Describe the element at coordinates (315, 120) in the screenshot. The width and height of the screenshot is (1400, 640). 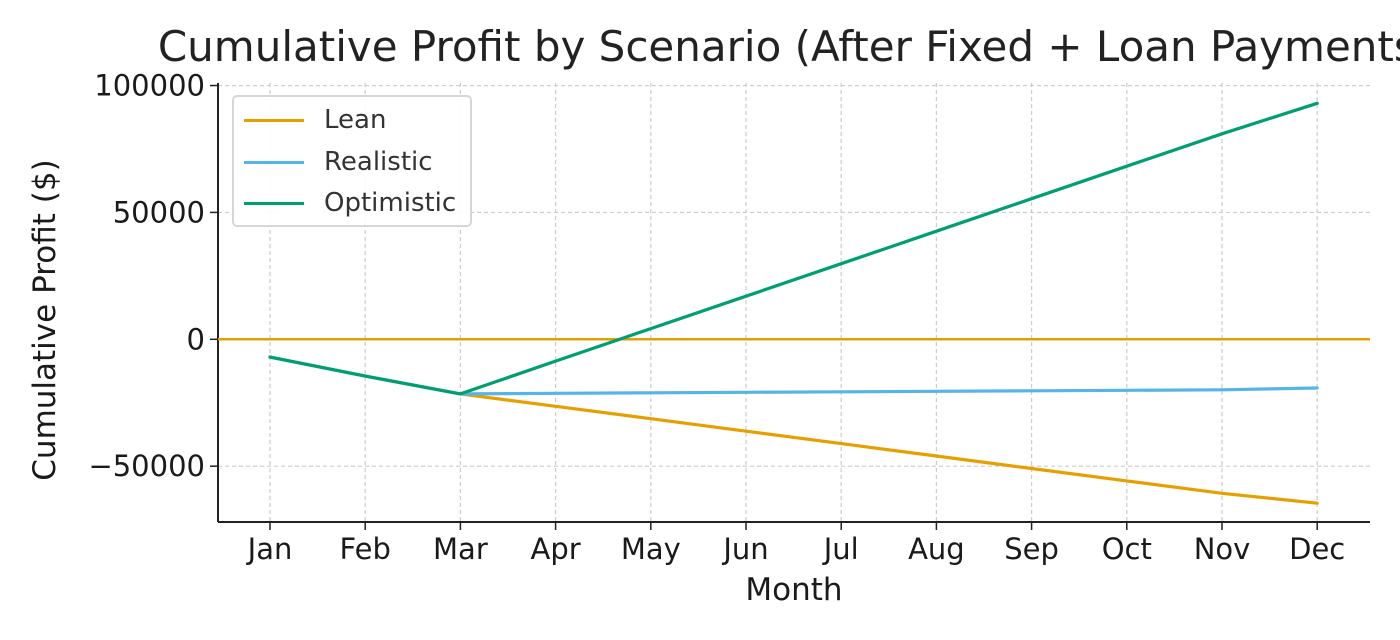
I see `legend-item-lean: Lean` at that location.